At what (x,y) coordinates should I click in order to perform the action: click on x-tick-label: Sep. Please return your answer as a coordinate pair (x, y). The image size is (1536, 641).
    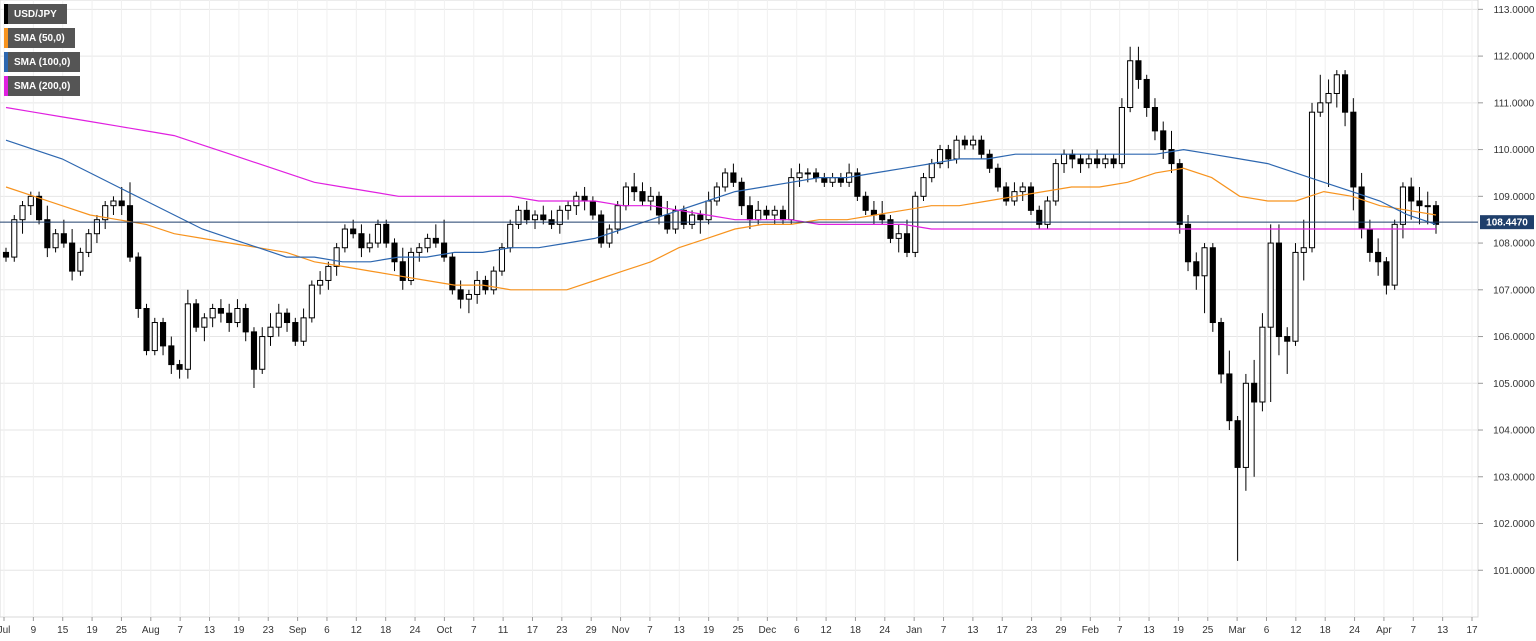
    Looking at the image, I should click on (298, 630).